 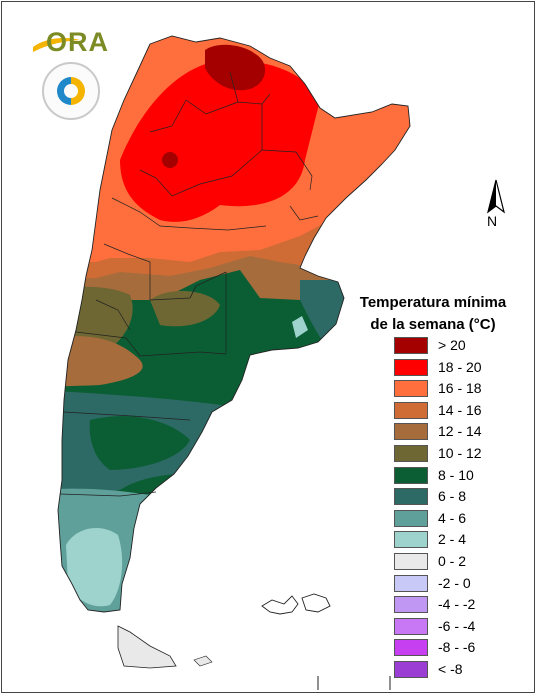 What do you see at coordinates (354, 683) in the screenshot?
I see `bottom-ticks` at bounding box center [354, 683].